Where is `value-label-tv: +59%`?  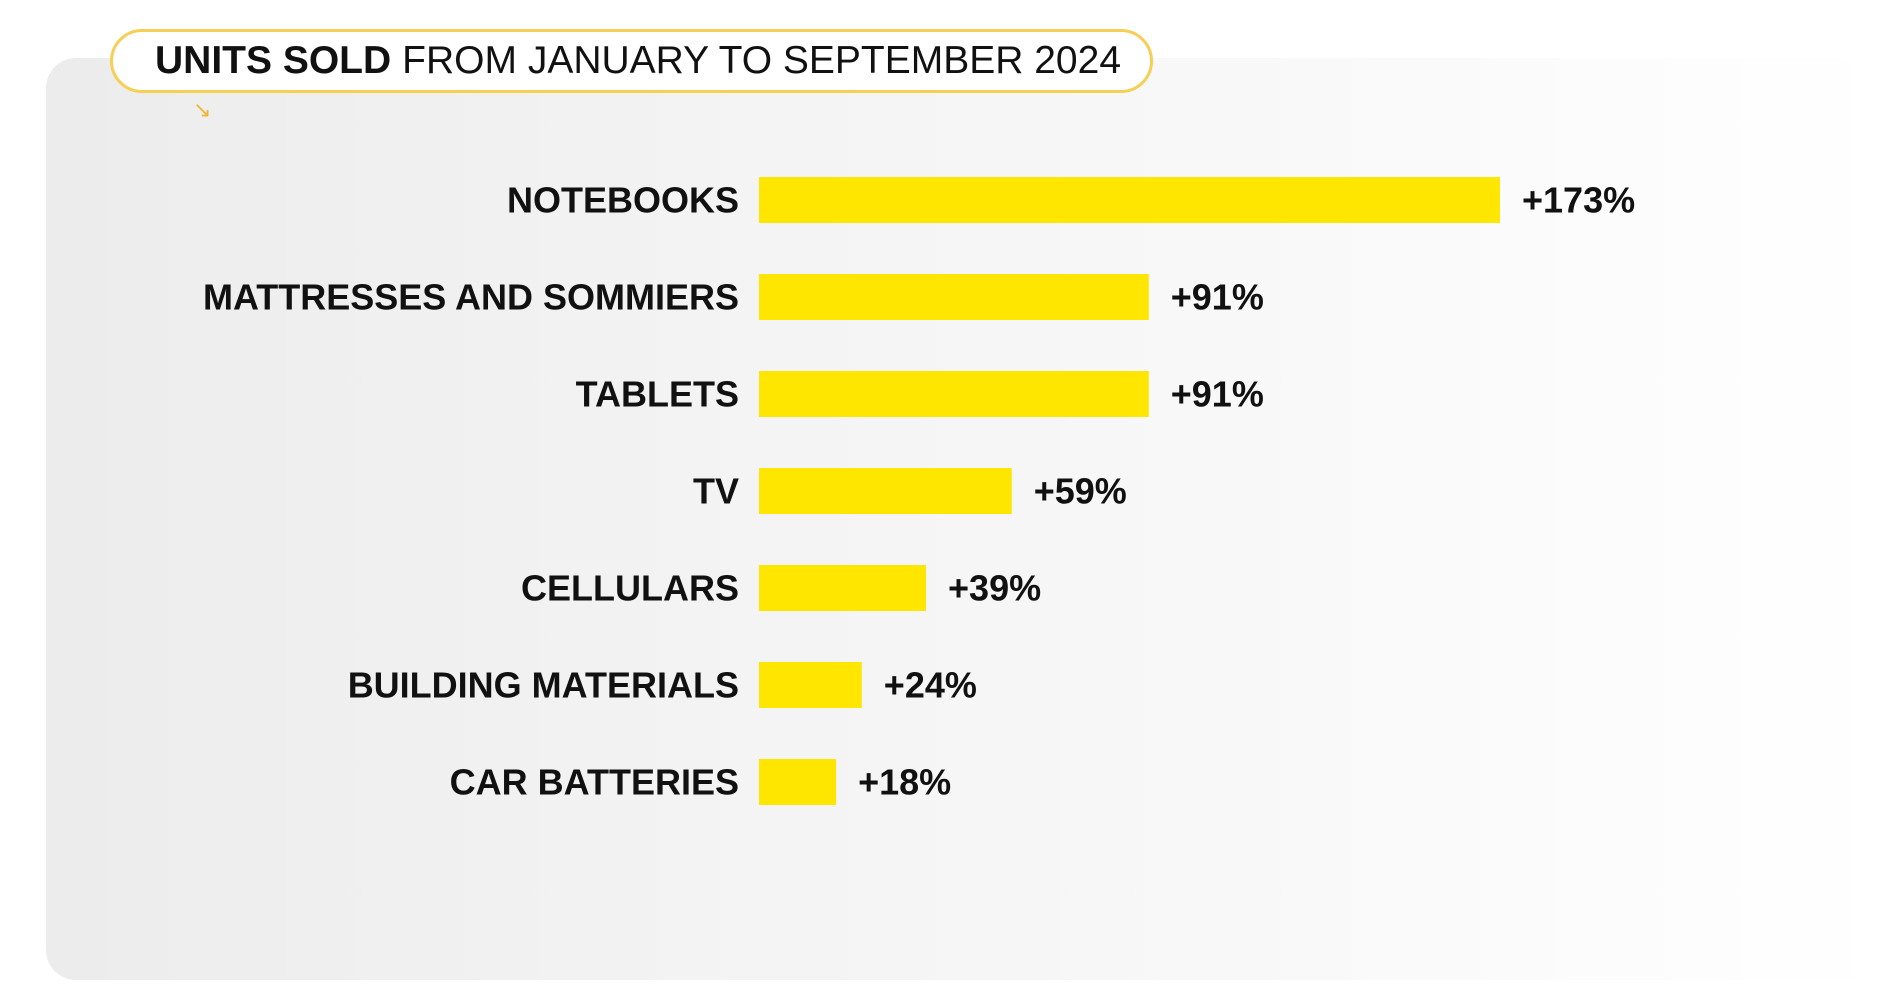
value-label-tv: +59% is located at coordinates (1080, 491).